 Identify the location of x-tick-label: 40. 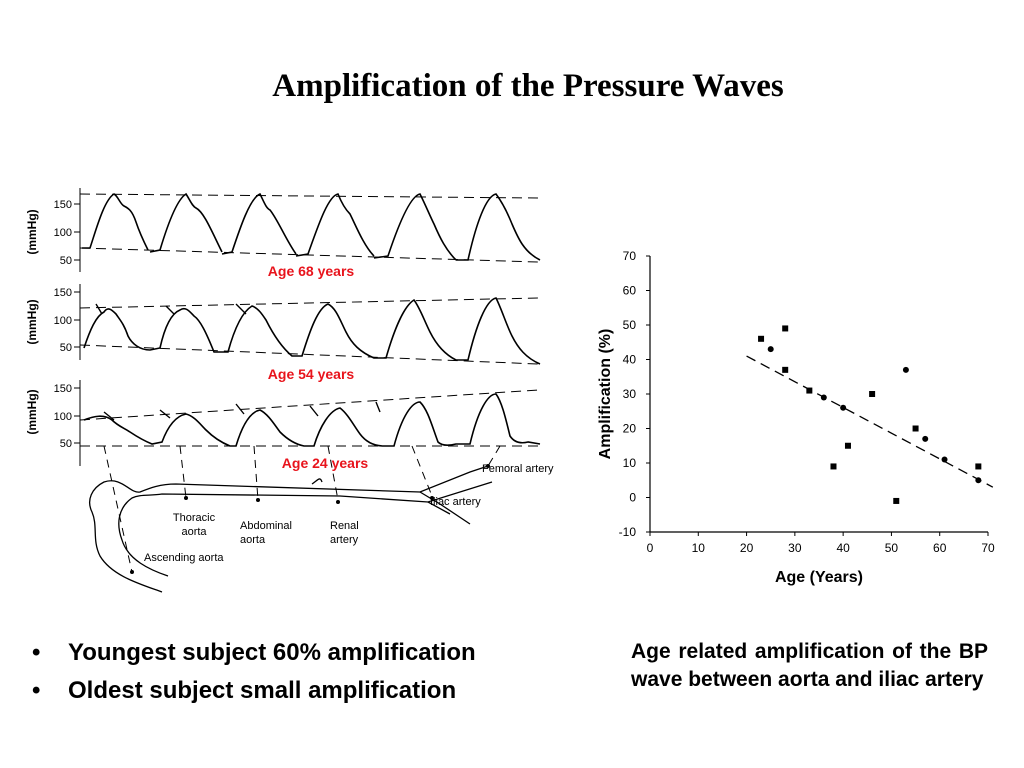
(843, 548).